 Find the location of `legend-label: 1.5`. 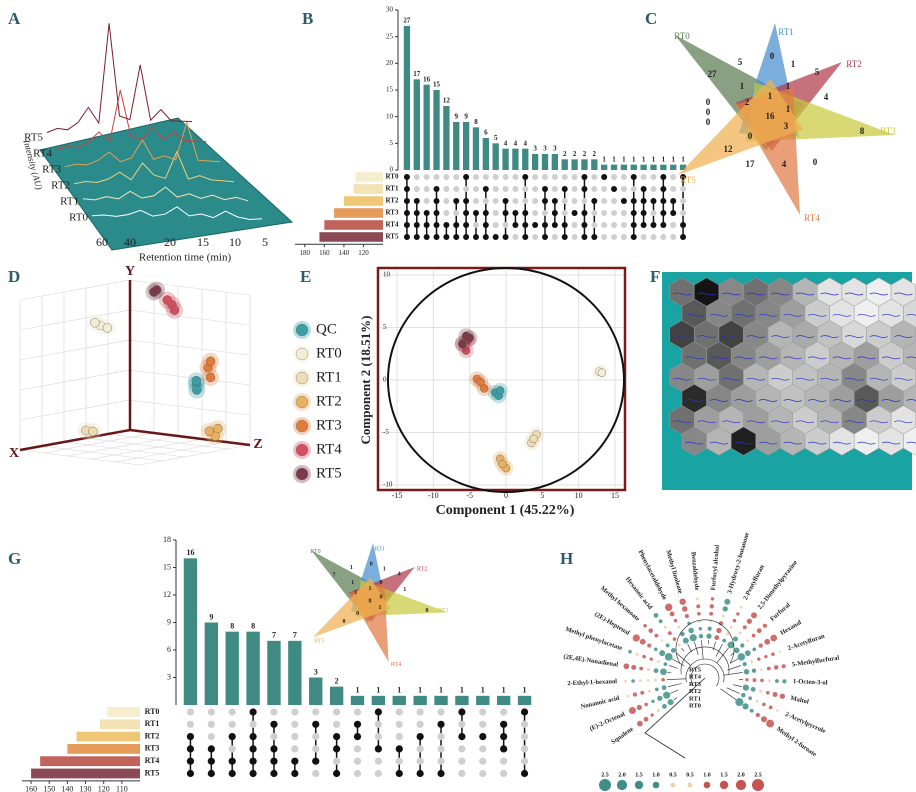

legend-label: 1.5 is located at coordinates (639, 775).